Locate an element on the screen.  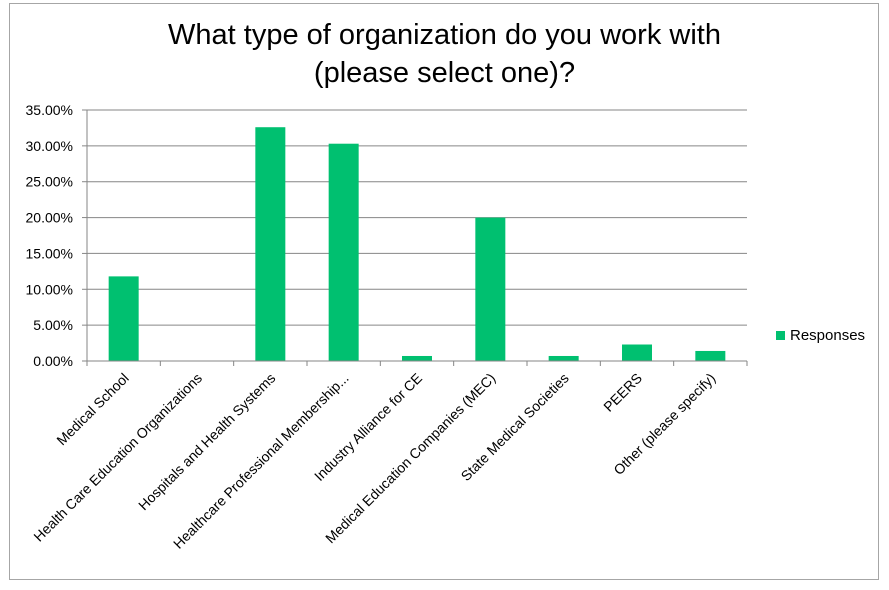
y-tick-label: 35.00% is located at coordinates (49, 110).